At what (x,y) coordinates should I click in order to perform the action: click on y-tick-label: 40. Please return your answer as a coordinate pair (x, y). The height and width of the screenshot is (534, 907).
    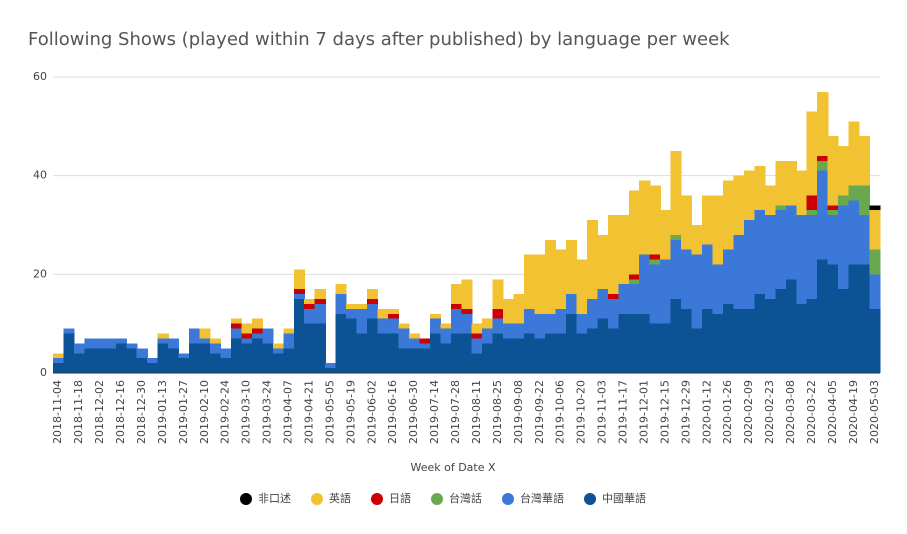
    Looking at the image, I should click on (40, 175).